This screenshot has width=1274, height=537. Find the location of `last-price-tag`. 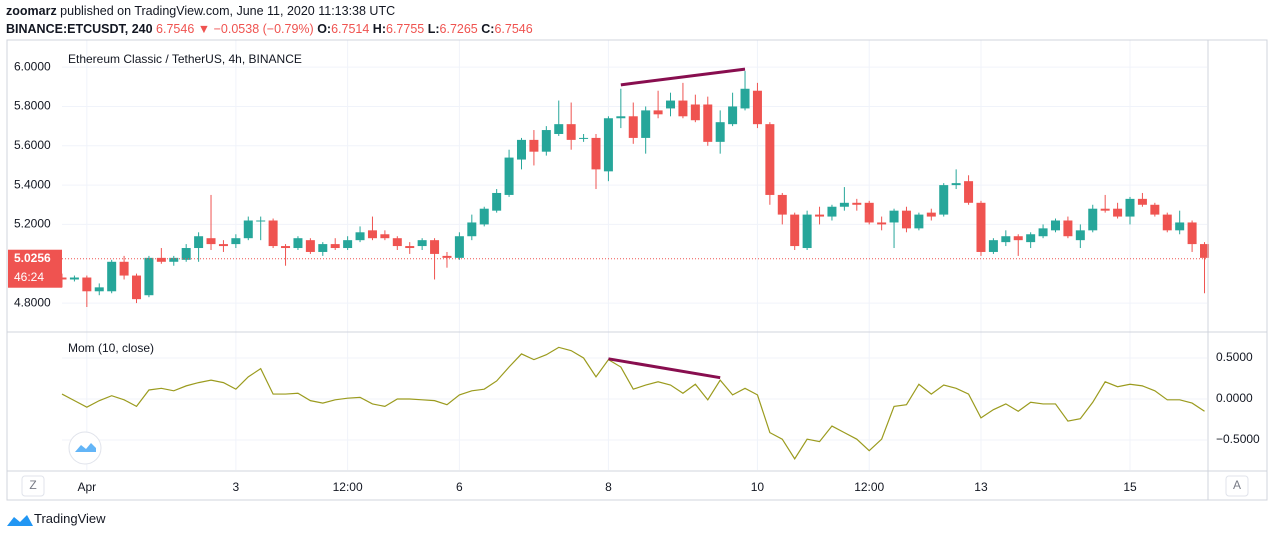

last-price-tag is located at coordinates (35, 268).